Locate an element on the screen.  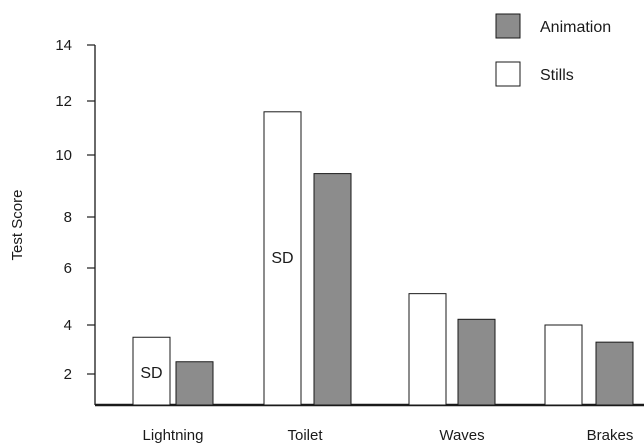
y-tick-label-14: 14 is located at coordinates (63, 45).